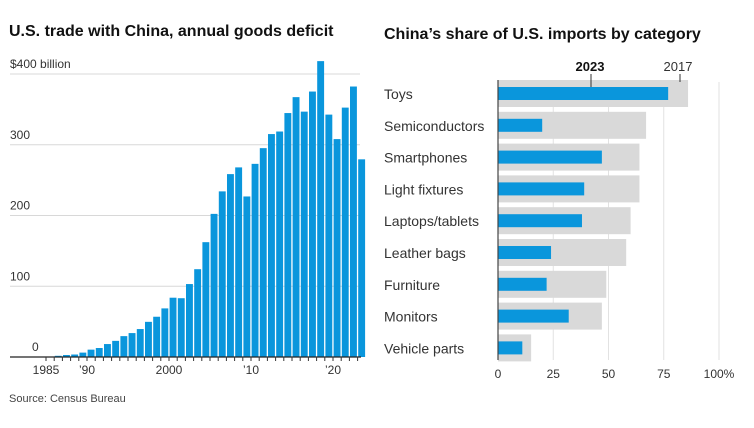 Image resolution: width=754 pixels, height=428 pixels. Describe the element at coordinates (412, 285) in the screenshot. I see `category-label: Furniture` at that location.